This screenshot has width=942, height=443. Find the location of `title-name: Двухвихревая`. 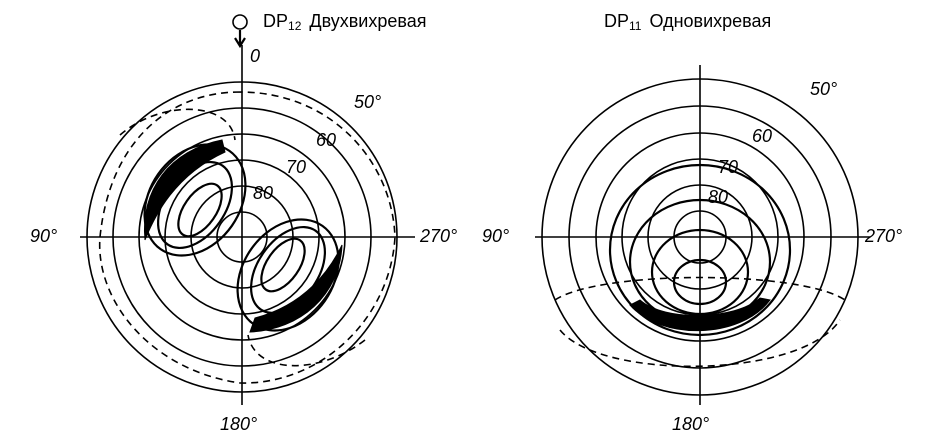

title-name: Двухвихревая is located at coordinates (367, 21).